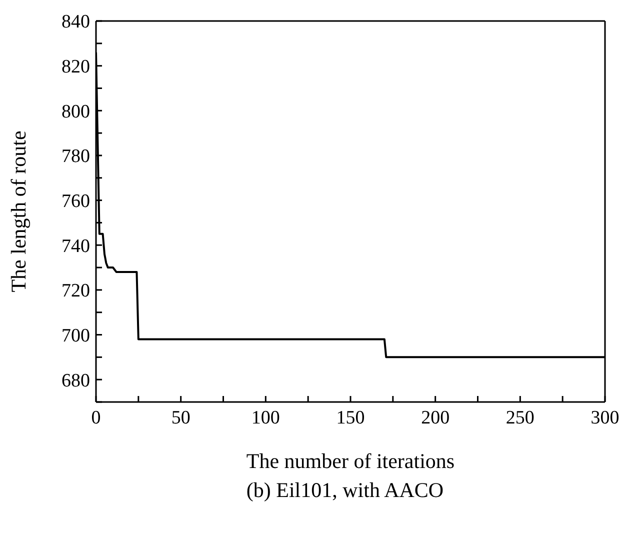 The image size is (622, 535). What do you see at coordinates (76, 67) in the screenshot?
I see `y-tick-label: 820` at bounding box center [76, 67].